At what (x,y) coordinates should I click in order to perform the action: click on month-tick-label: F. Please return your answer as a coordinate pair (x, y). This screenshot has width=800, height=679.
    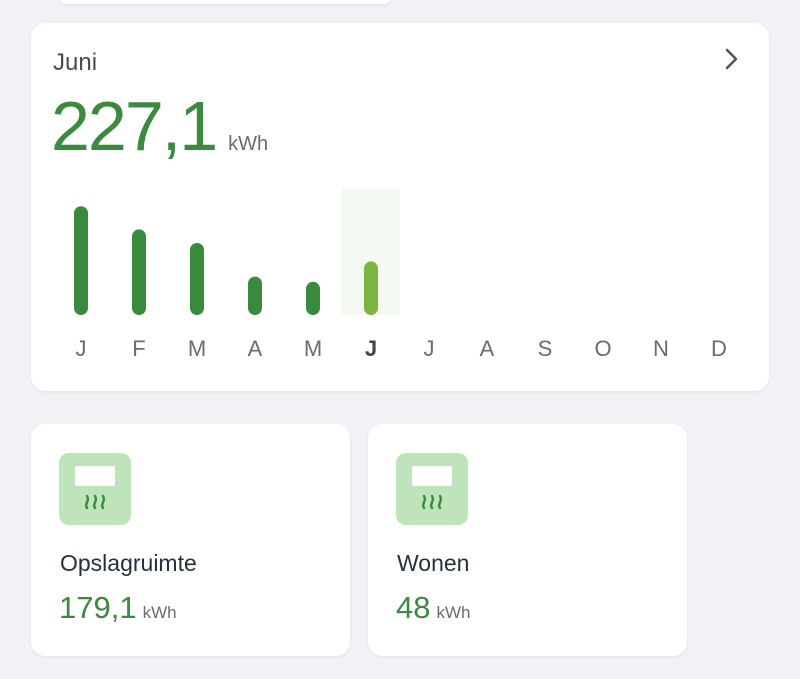
    Looking at the image, I should click on (138, 348).